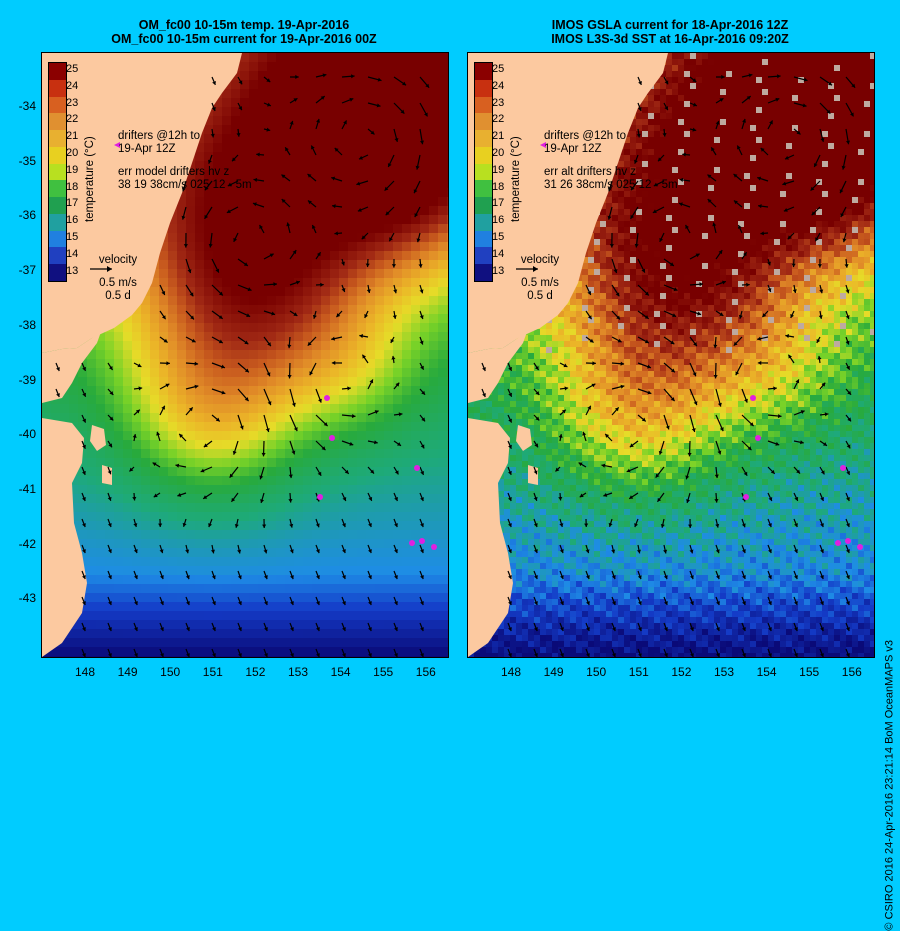 The image size is (900, 931). What do you see at coordinates (244, 25) in the screenshot?
I see `left-title-line1: OM_fc00 10-15m temp. 19-Apr-2016` at bounding box center [244, 25].